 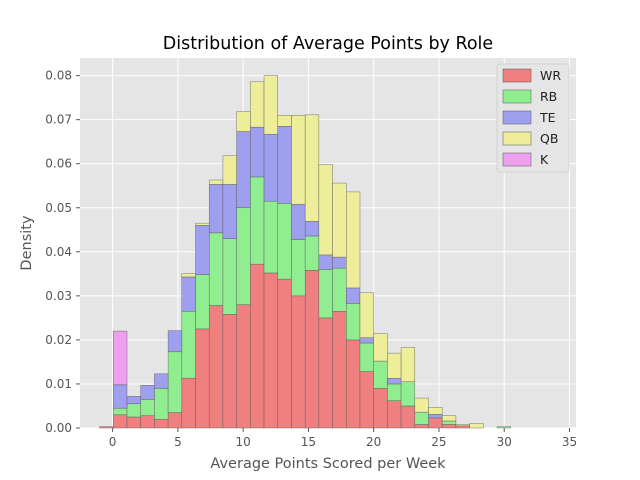 What do you see at coordinates (58, 384) in the screenshot?
I see `y-tick-label: 0.01` at bounding box center [58, 384].